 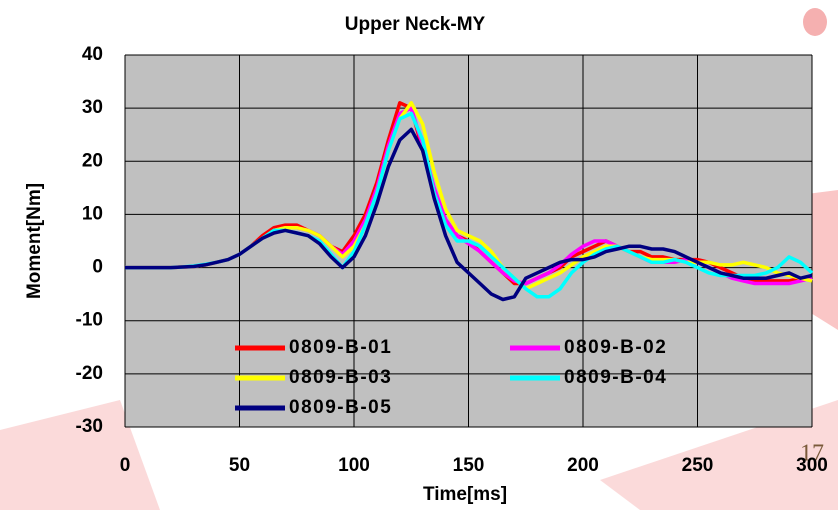 What do you see at coordinates (89, 426) in the screenshot?
I see `y-tick-label: -30` at bounding box center [89, 426].